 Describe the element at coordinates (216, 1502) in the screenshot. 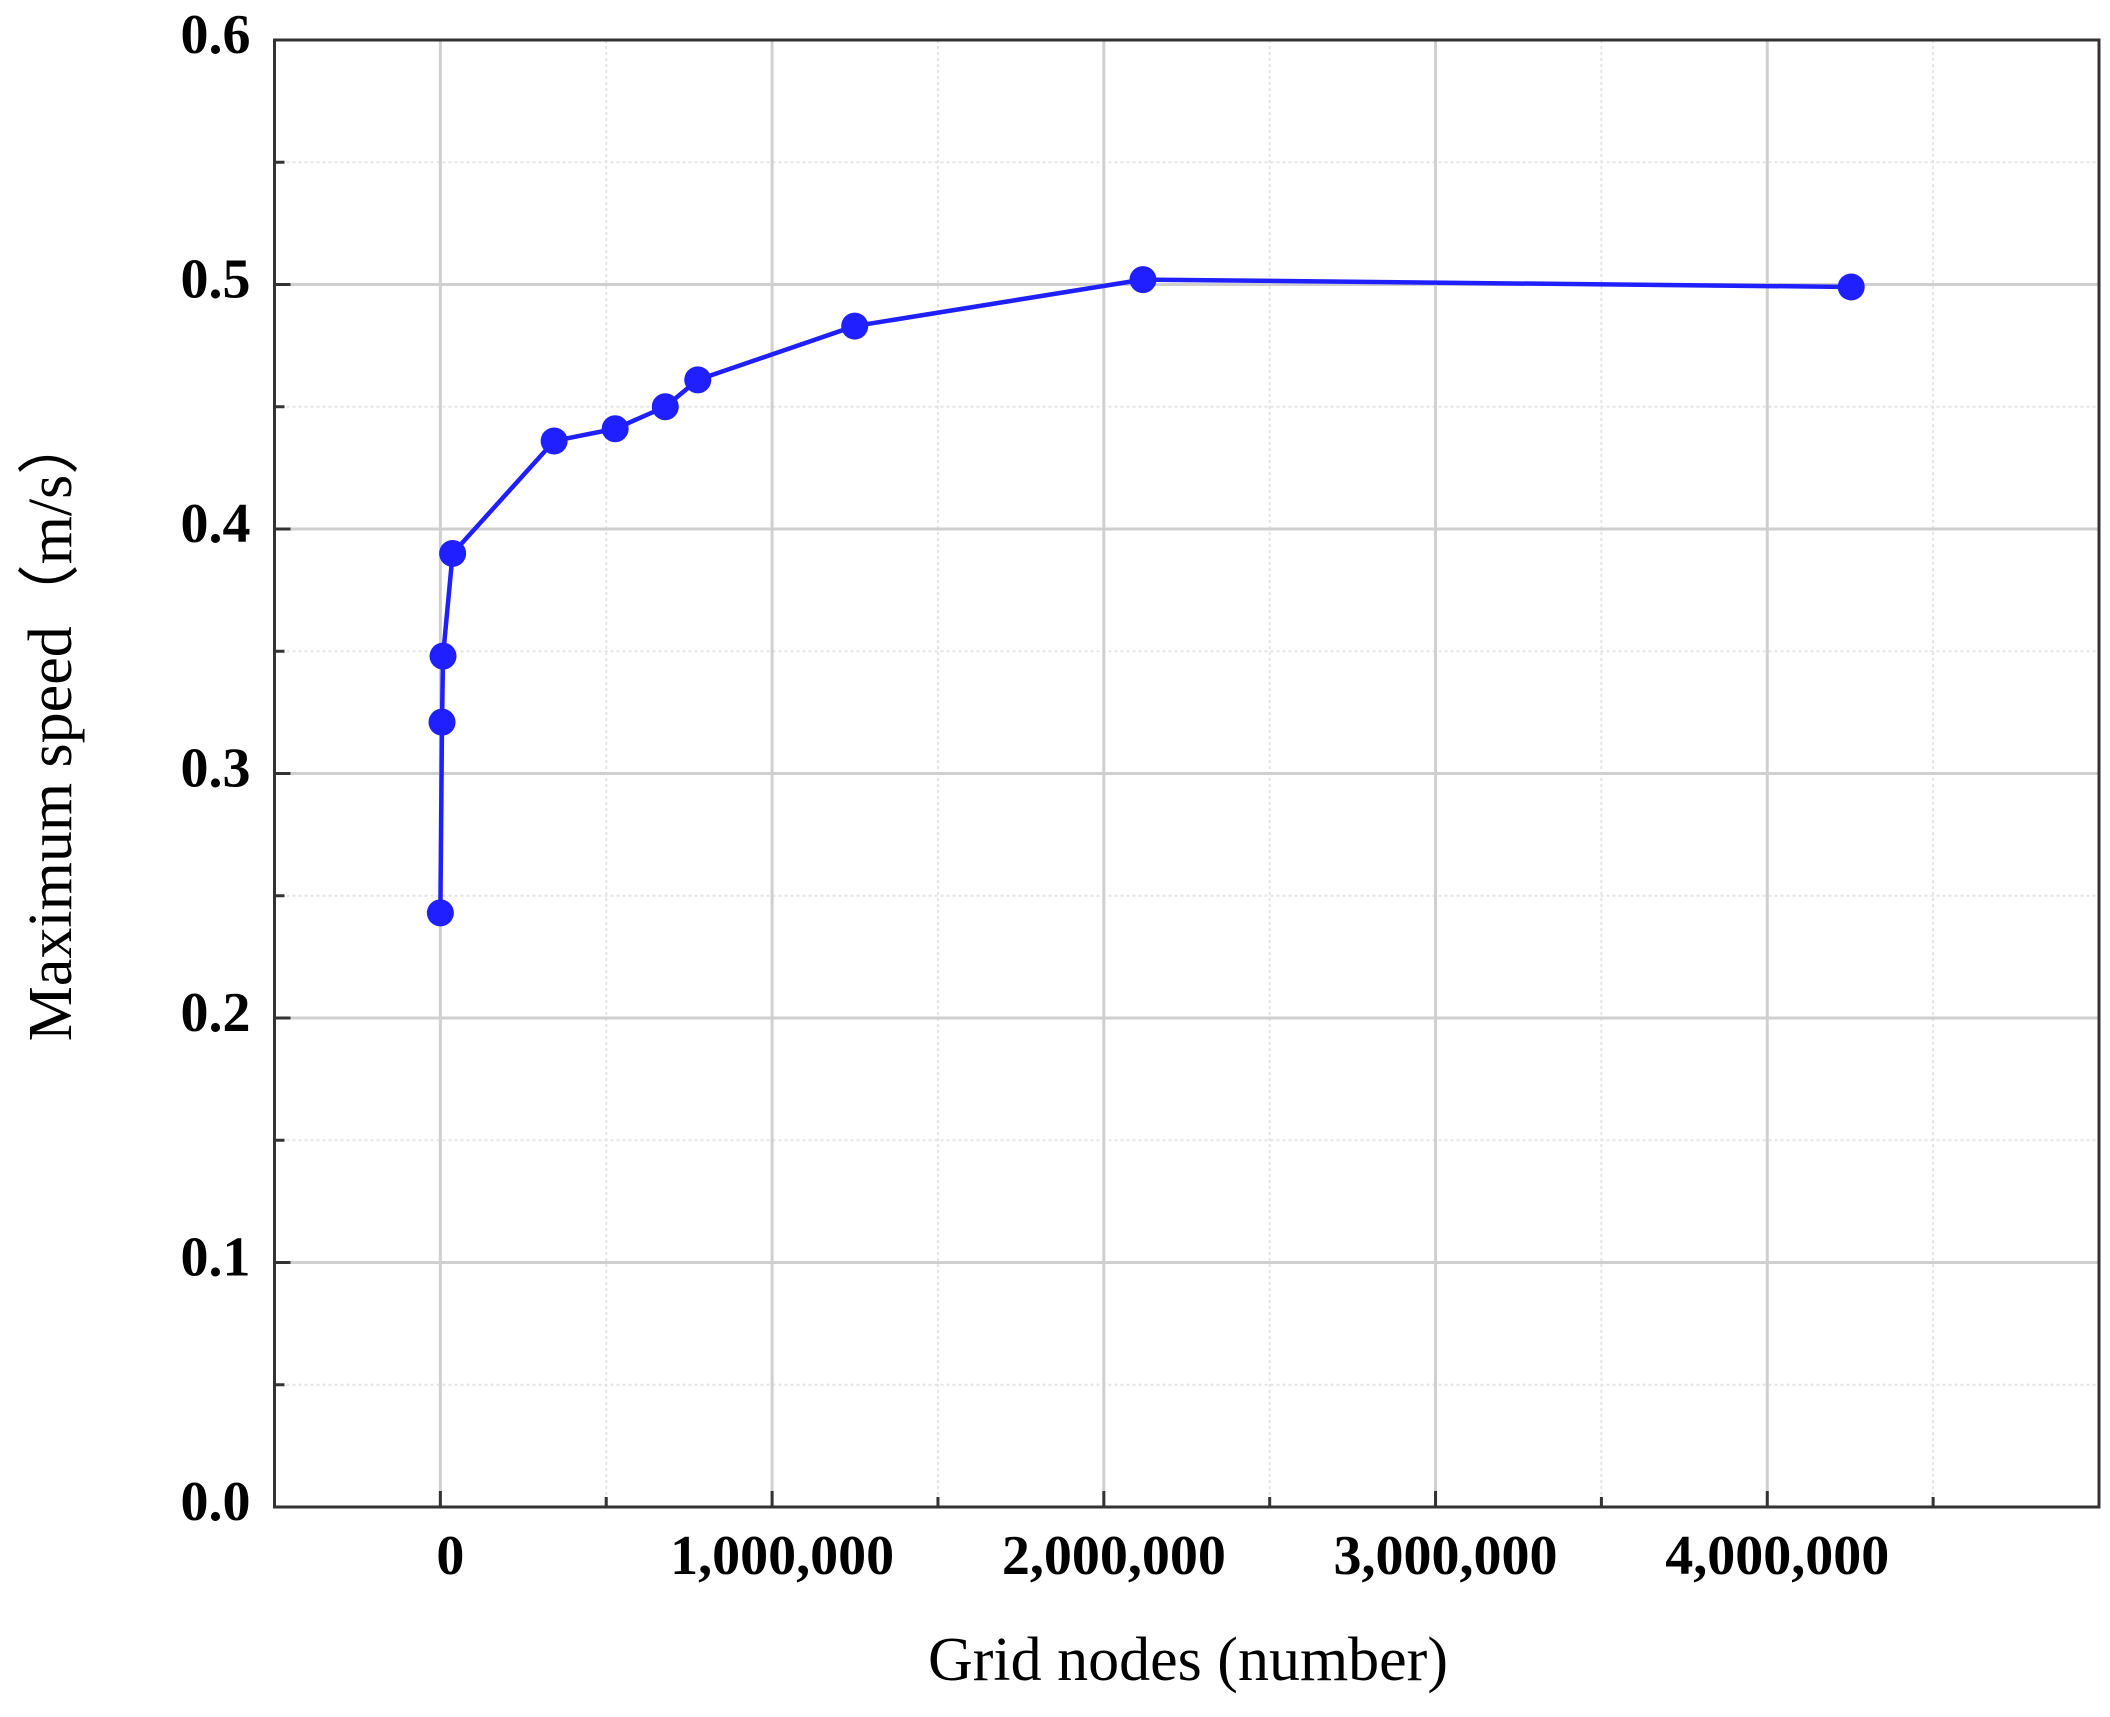

I see `y-tick-label: 0.0` at that location.